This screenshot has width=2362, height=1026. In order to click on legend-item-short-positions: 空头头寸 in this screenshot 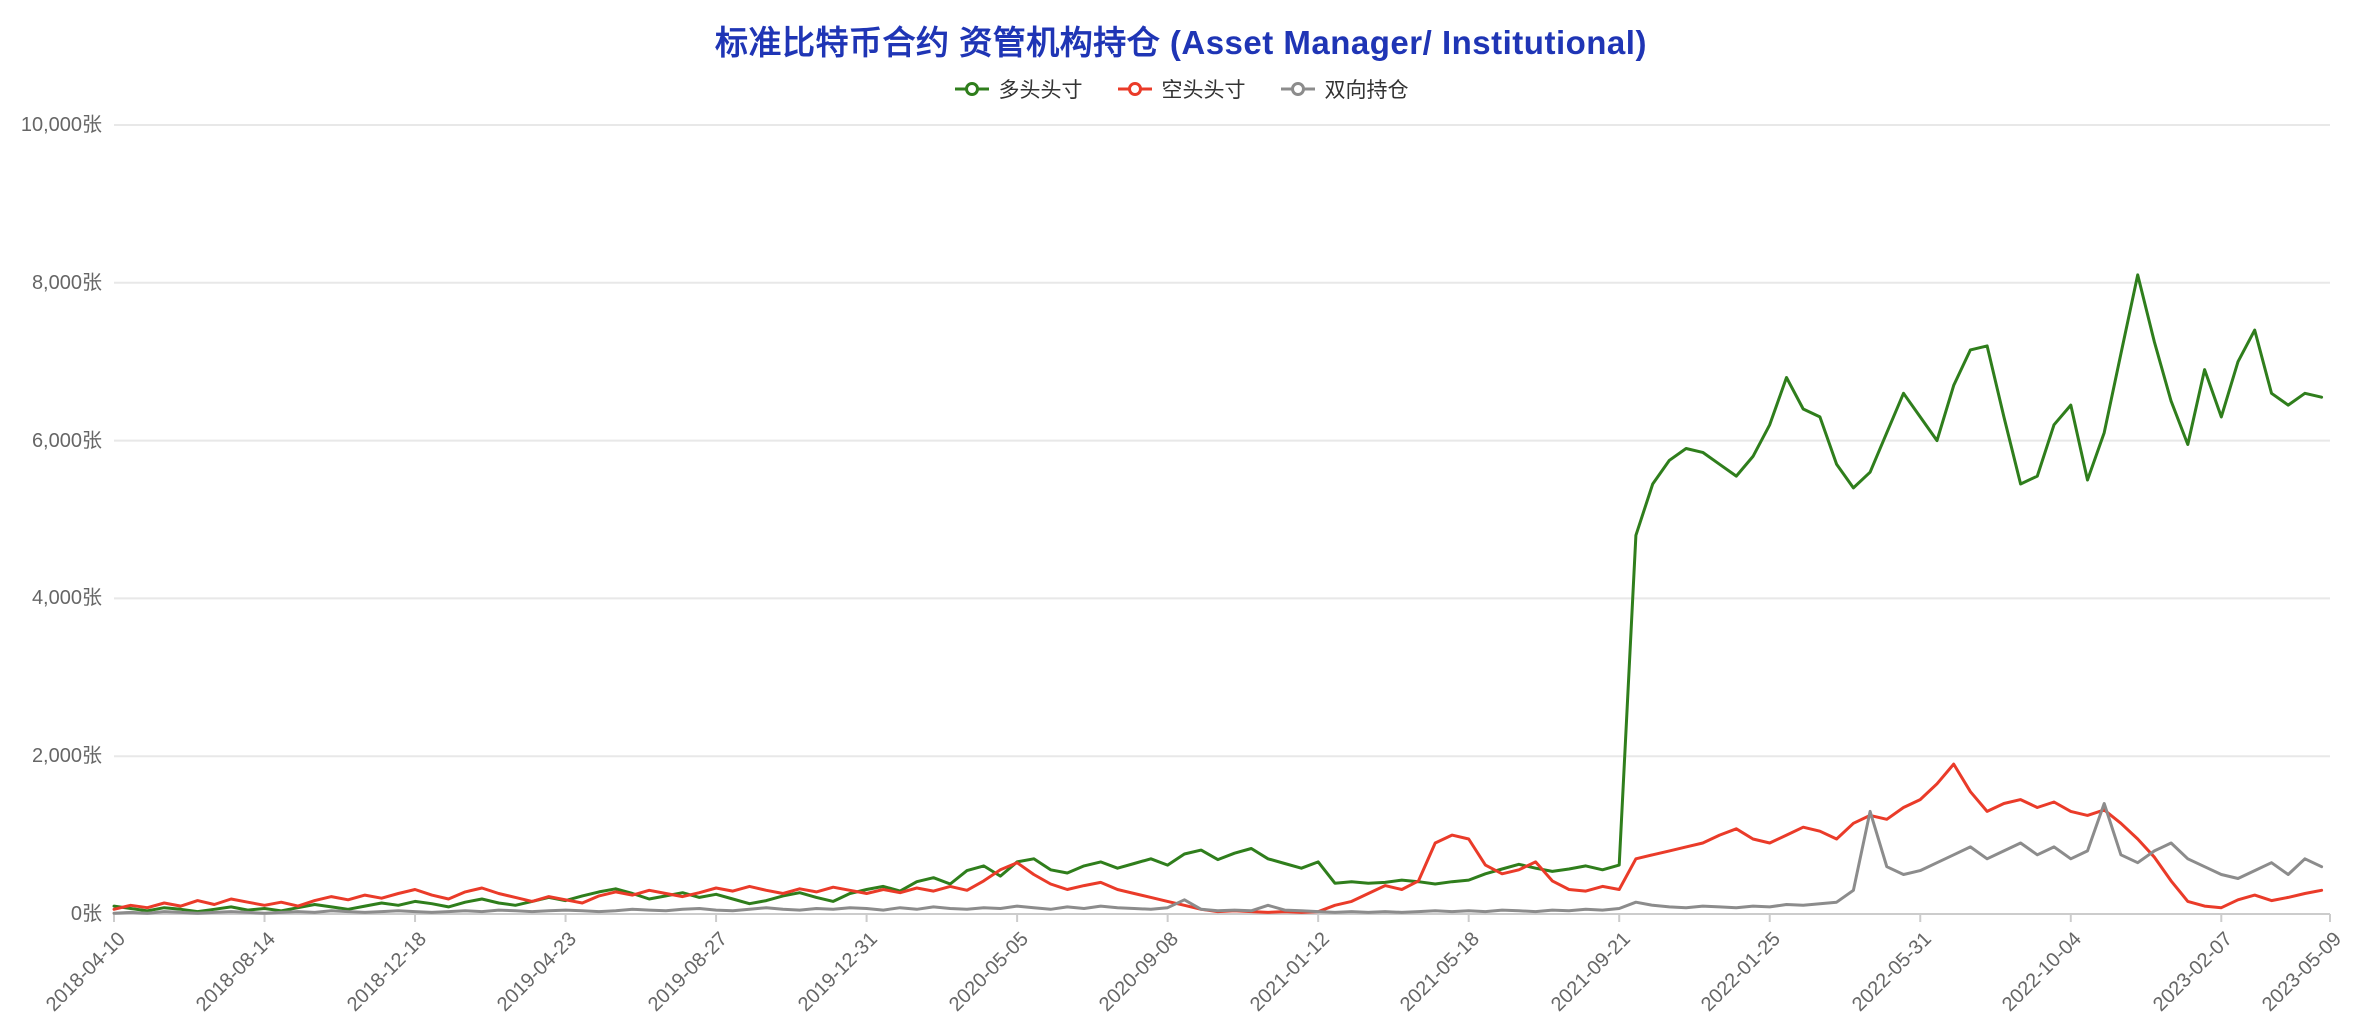, I will do `click(1181, 89)`.